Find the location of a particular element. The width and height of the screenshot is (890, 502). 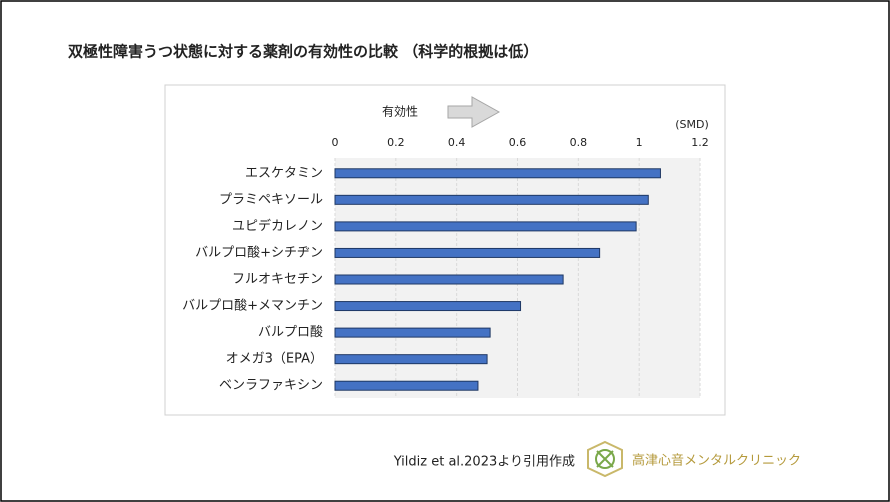

clinic-logo is located at coordinates (605, 459).